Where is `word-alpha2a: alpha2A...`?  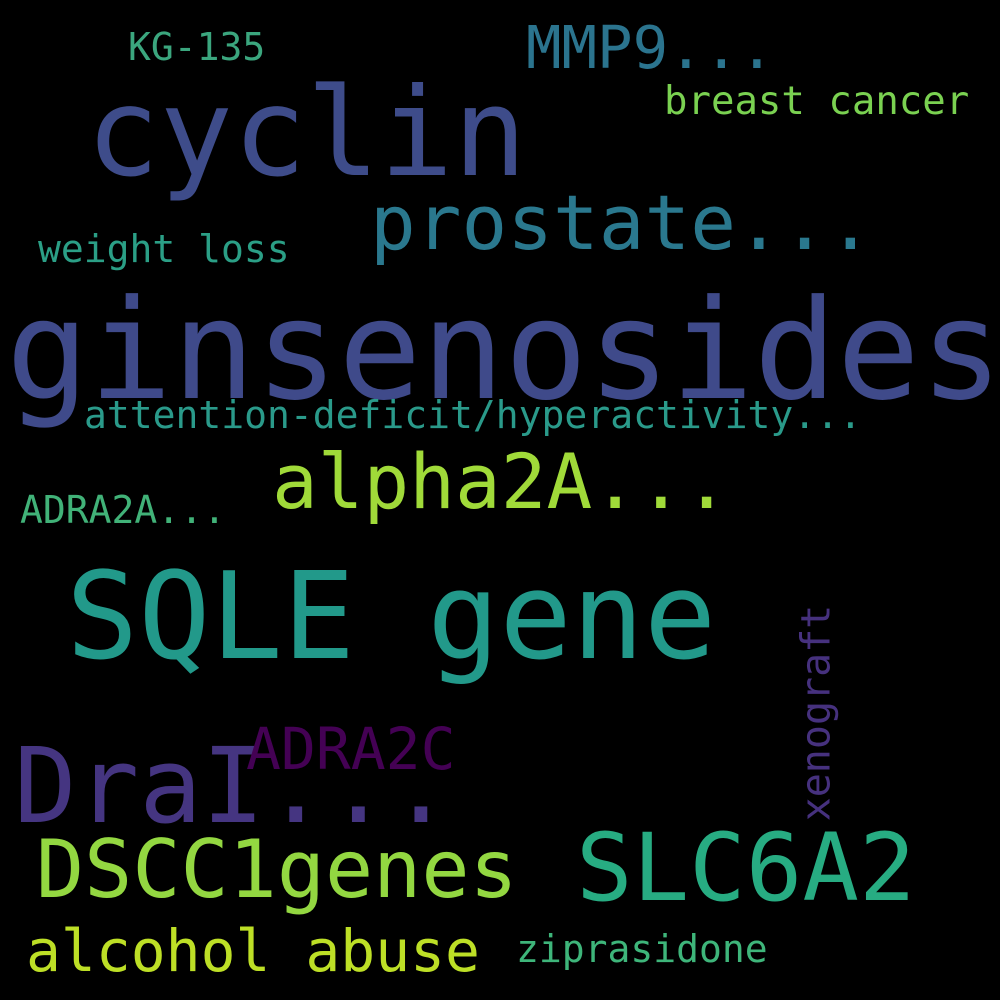 word-alpha2a: alpha2A... is located at coordinates (501, 481).